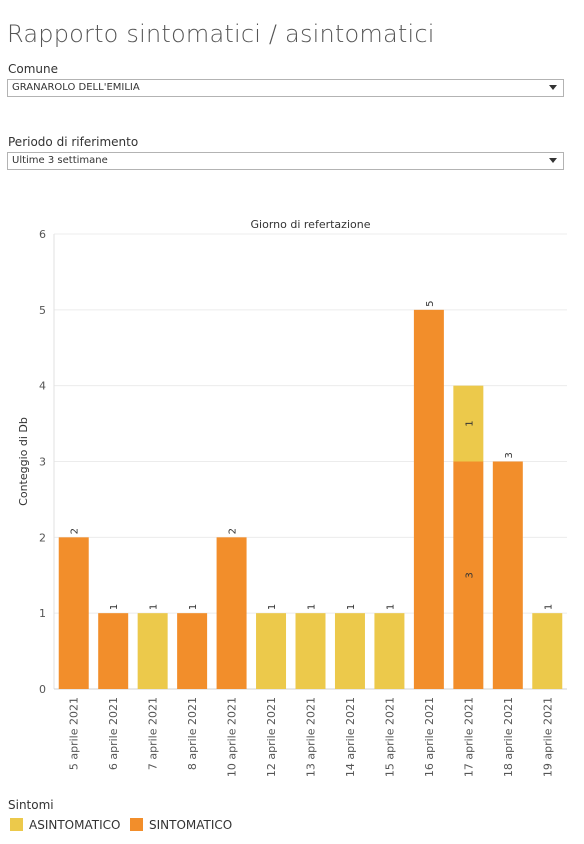 The image size is (584, 844). Describe the element at coordinates (508, 737) in the screenshot. I see `x-tick-label: 18 aprile 2021` at that location.